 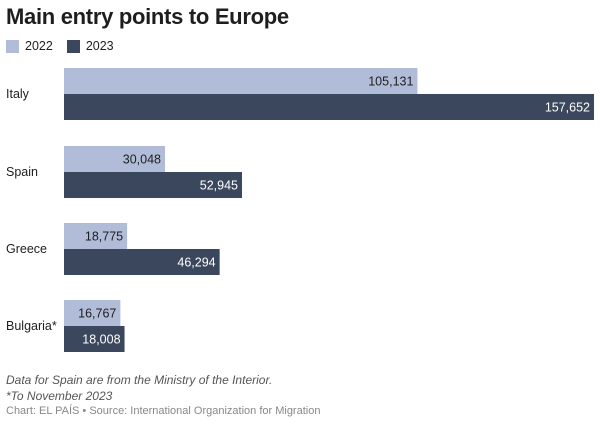 What do you see at coordinates (101, 340) in the screenshot?
I see `data-label-bulgaria-2023: 18,008` at bounding box center [101, 340].